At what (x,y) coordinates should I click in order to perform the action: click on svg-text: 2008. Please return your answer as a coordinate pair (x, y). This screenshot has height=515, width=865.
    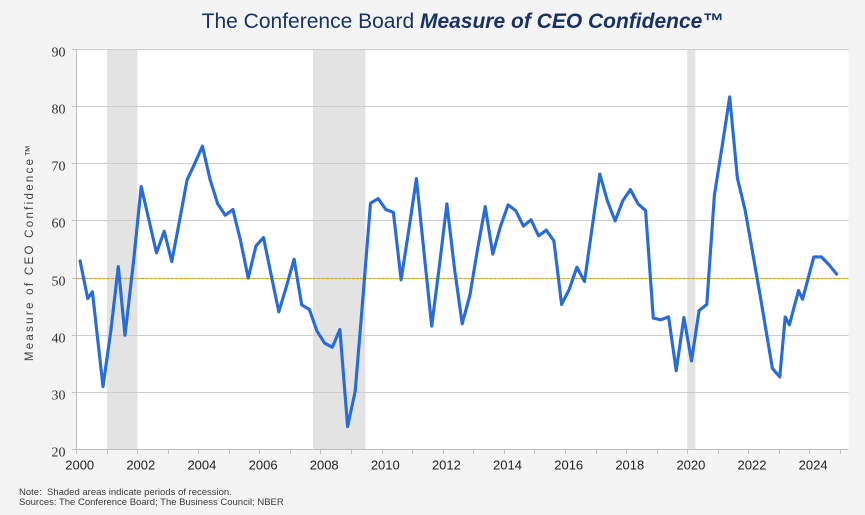
    Looking at the image, I should click on (324, 465).